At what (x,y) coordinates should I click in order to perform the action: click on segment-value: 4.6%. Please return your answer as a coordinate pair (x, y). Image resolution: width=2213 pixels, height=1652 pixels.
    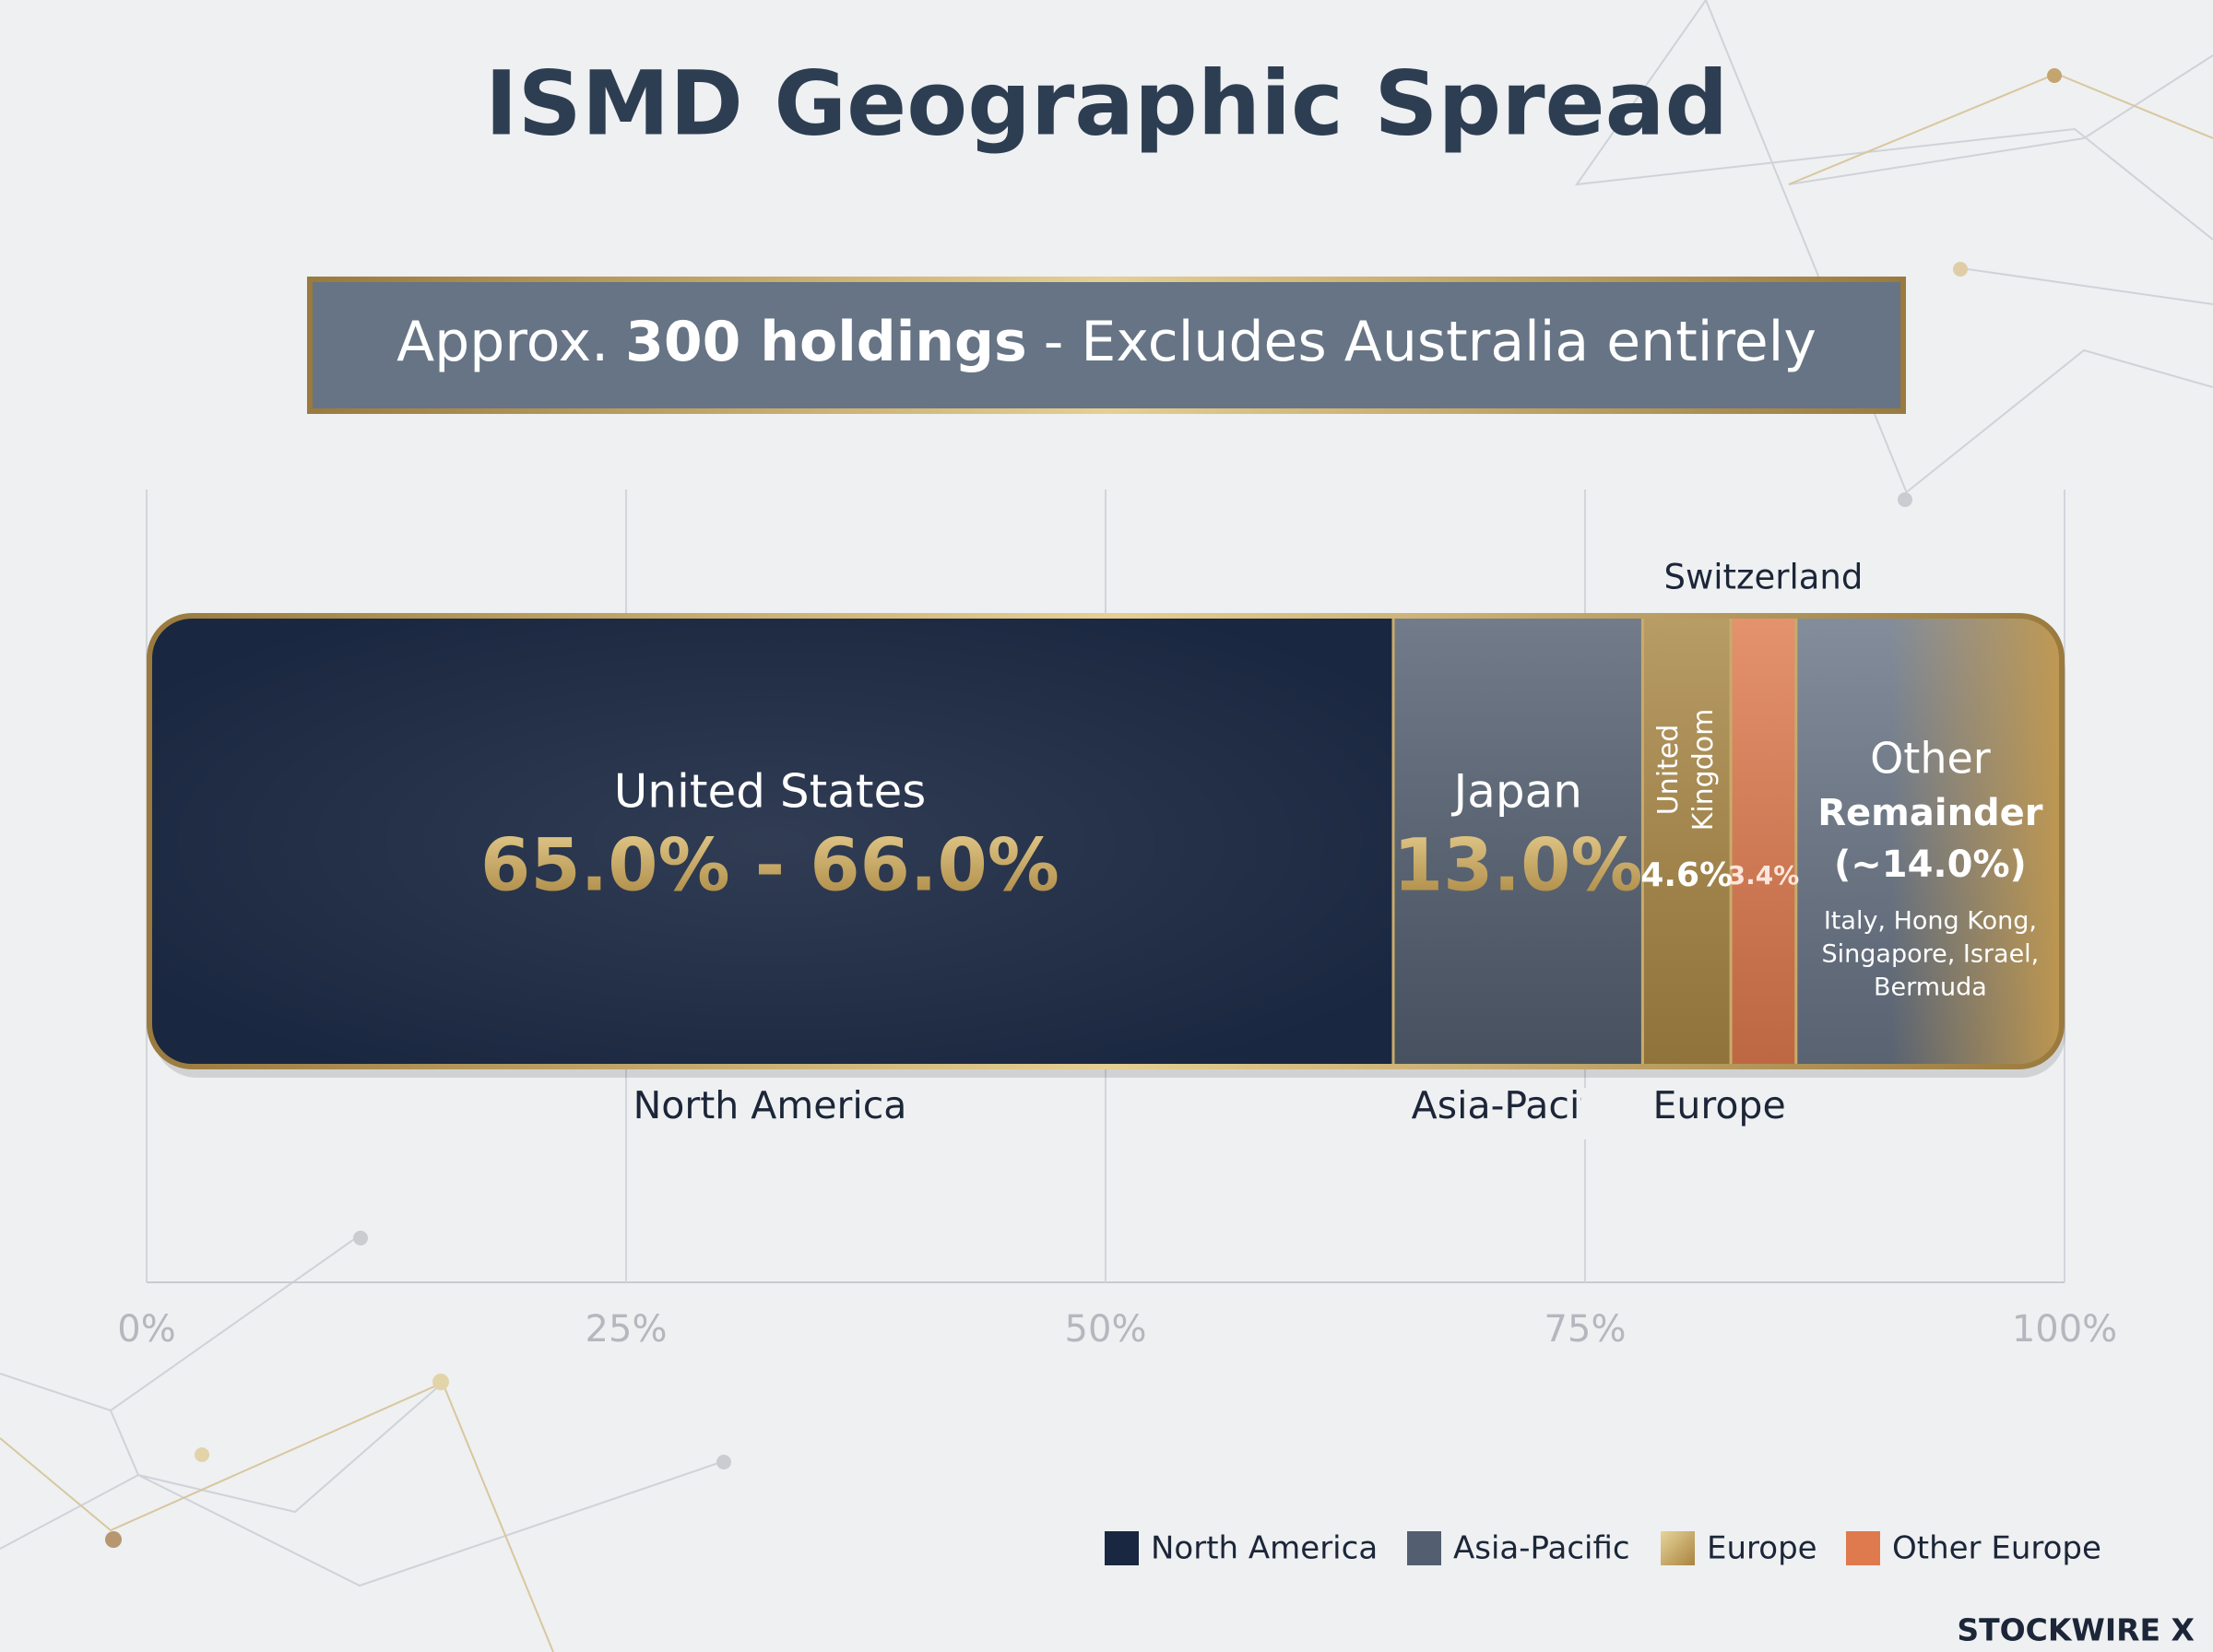
    Looking at the image, I should click on (1686, 875).